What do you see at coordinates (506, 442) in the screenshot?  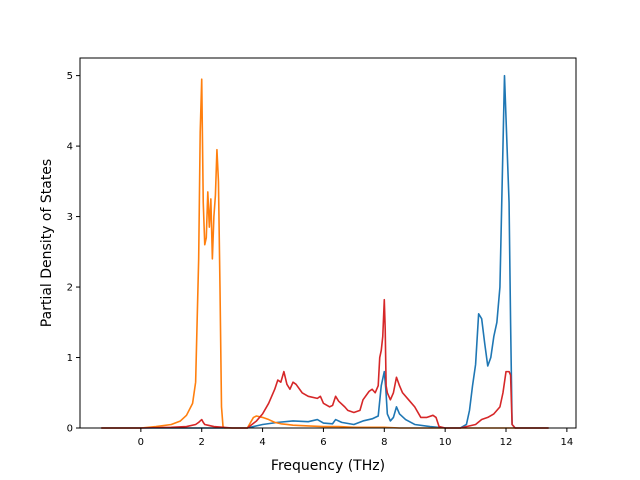 I see `x-tick-label: 12` at bounding box center [506, 442].